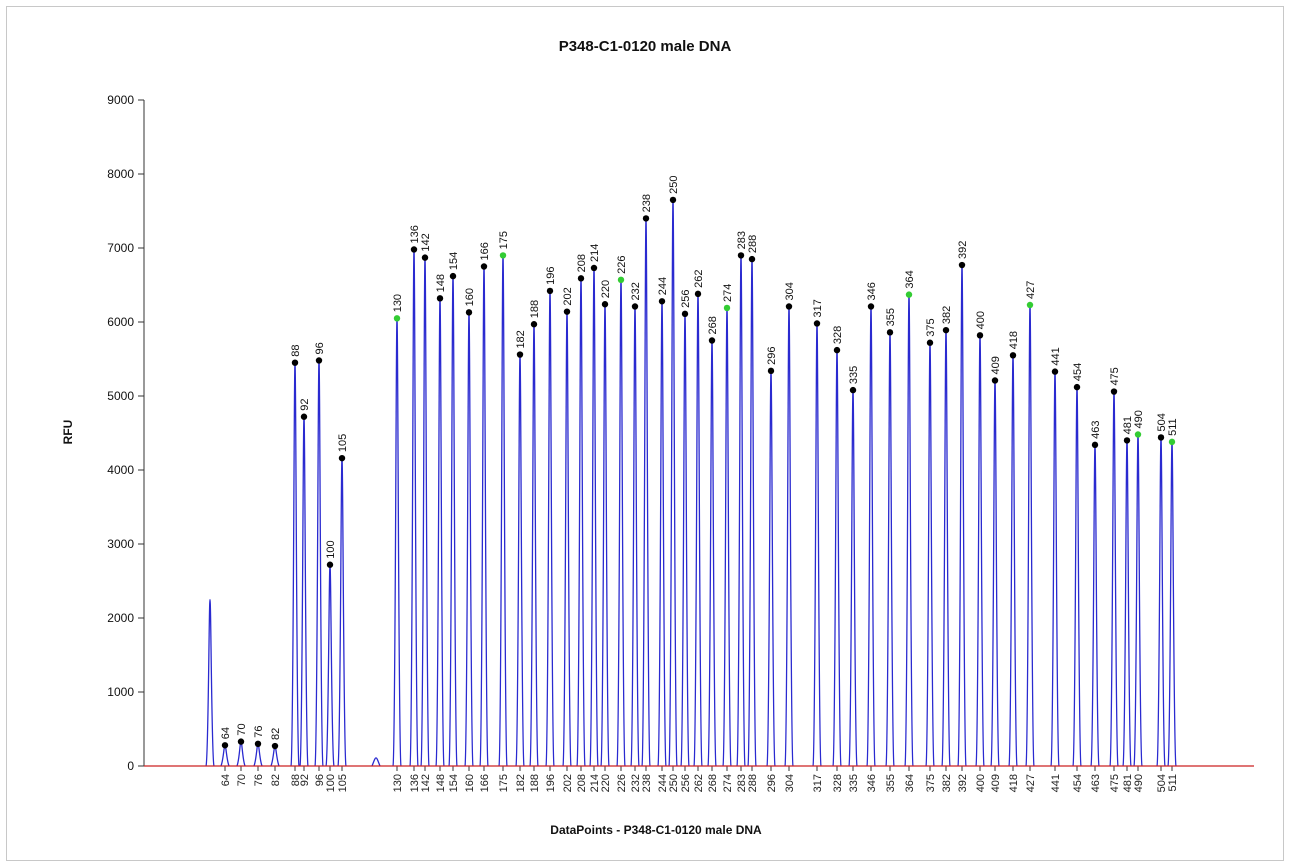 The width and height of the screenshot is (1290, 867). I want to click on x-tick-label-490: 490, so click(1139, 783).